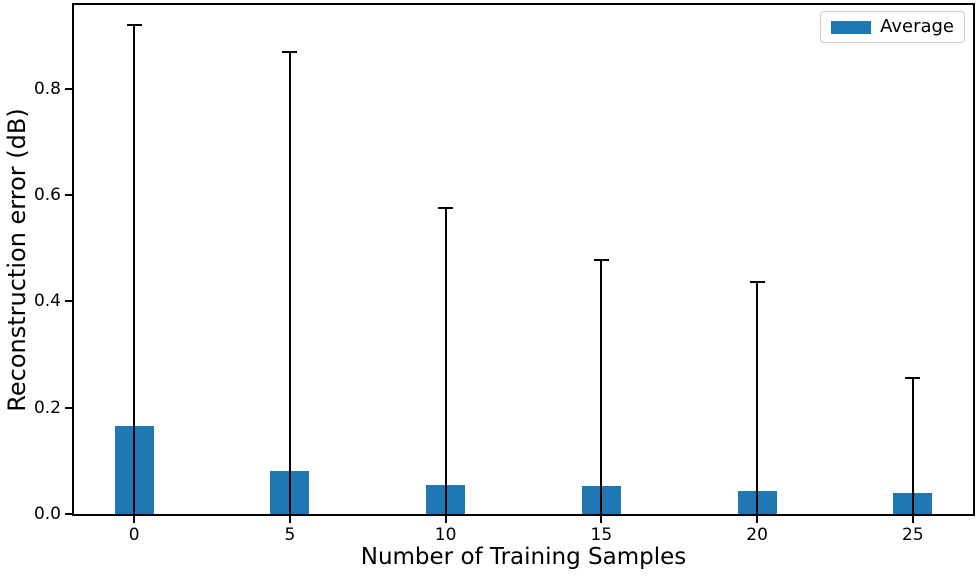  I want to click on x-tick-label: 15, so click(601, 535).